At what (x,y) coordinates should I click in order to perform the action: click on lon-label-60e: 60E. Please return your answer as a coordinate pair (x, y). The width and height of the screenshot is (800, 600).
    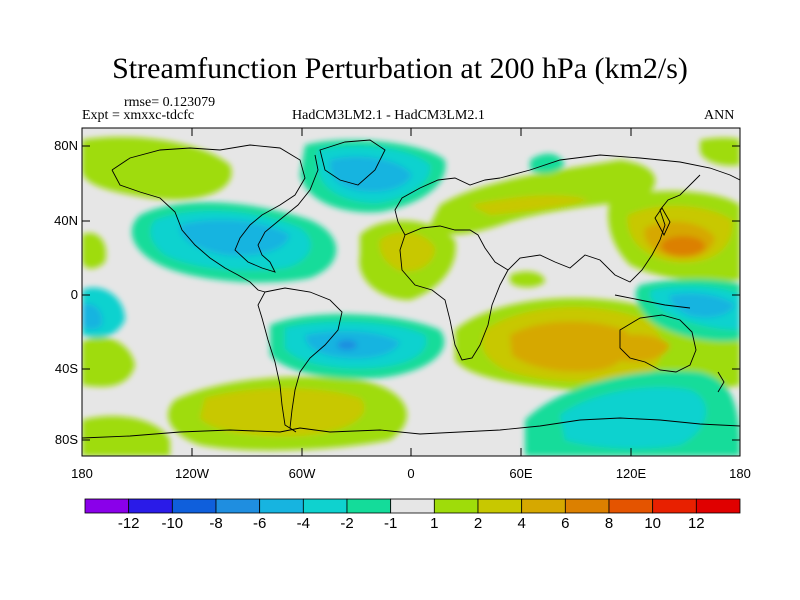
    Looking at the image, I should click on (521, 473).